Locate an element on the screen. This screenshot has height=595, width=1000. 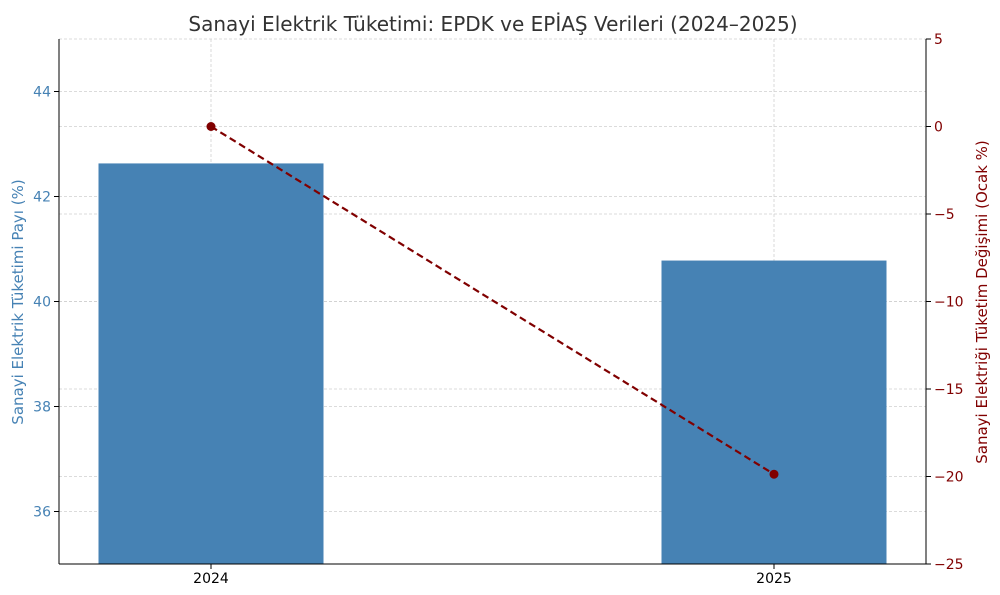
left-tick-label: 42 is located at coordinates (42, 198).